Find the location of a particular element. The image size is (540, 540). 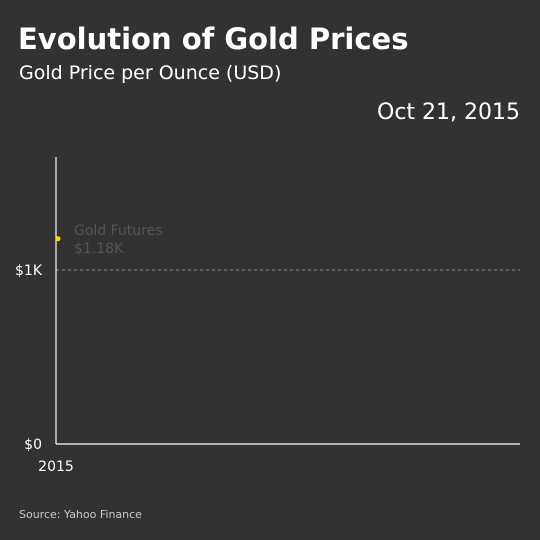

series-name-label: Gold Futures is located at coordinates (118, 231).